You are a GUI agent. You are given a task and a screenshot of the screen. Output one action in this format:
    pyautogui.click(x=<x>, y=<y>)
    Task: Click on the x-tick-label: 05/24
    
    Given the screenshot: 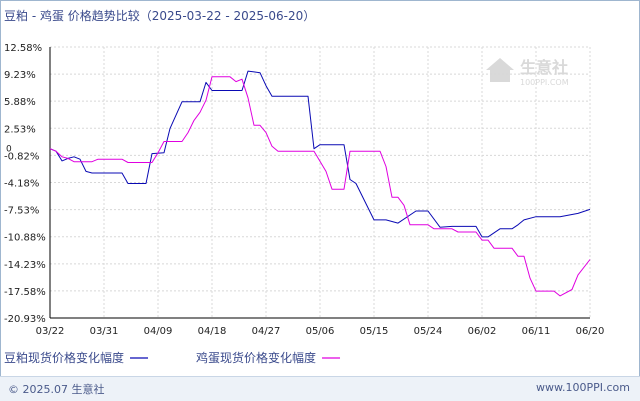 What is the action you would take?
    pyautogui.click(x=428, y=331)
    